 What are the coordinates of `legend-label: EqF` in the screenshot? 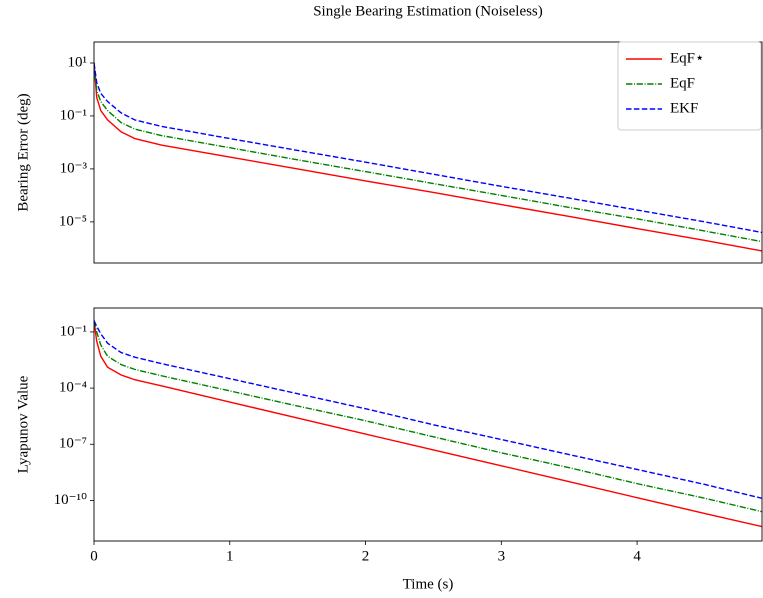 It's located at (682, 83).